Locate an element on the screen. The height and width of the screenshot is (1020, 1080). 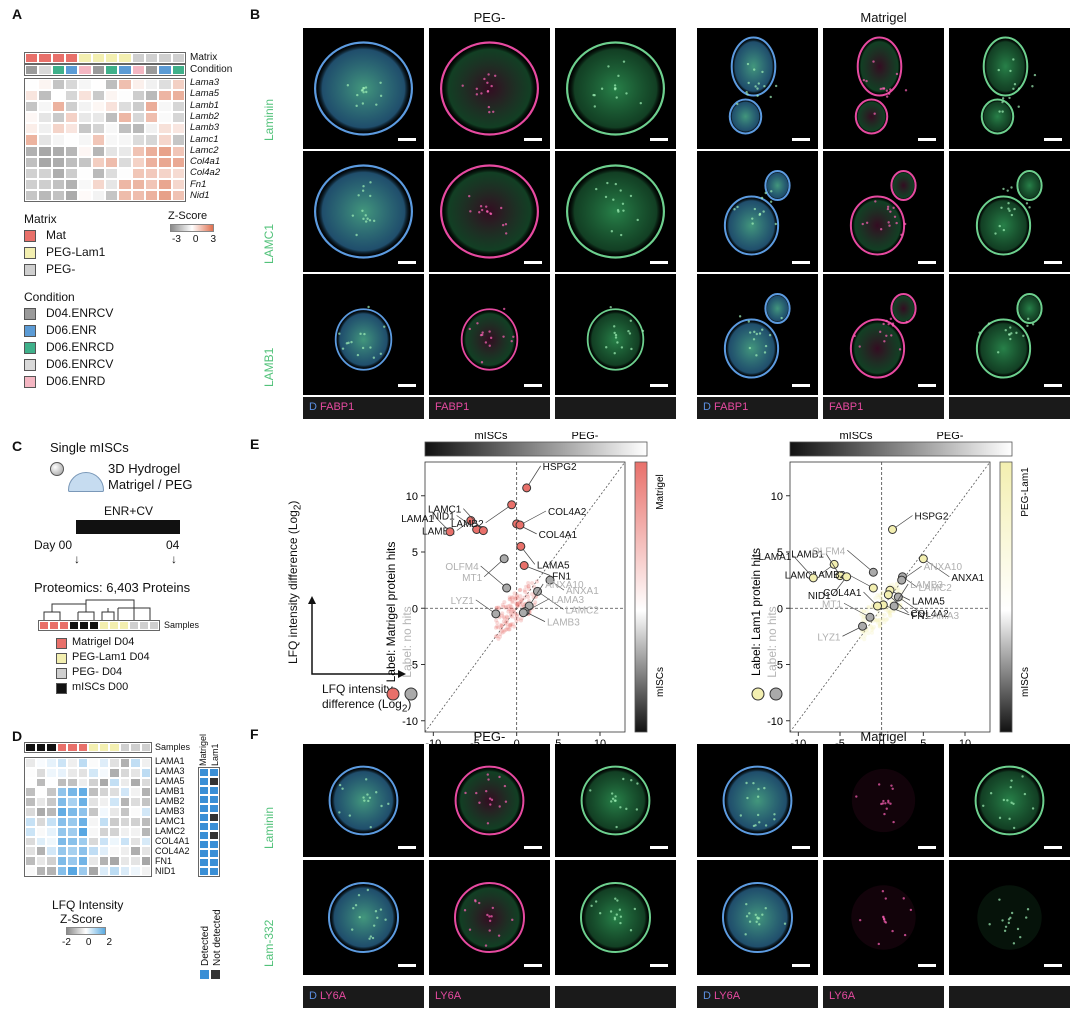
channel-label-strip: D FABP1 is located at coordinates (757, 408).